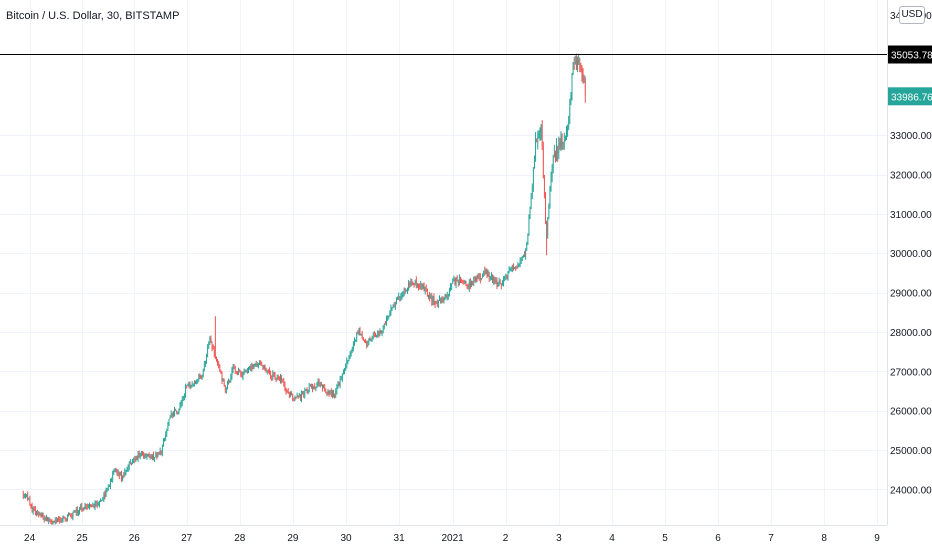 The image size is (932, 550). Describe the element at coordinates (910, 96) in the screenshot. I see `last-price-badge` at that location.